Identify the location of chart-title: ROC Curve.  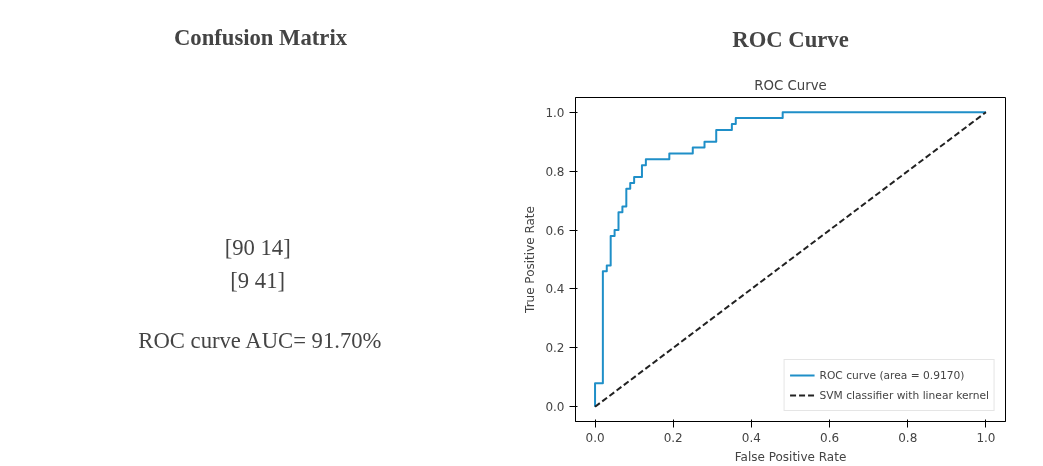
(790, 39).